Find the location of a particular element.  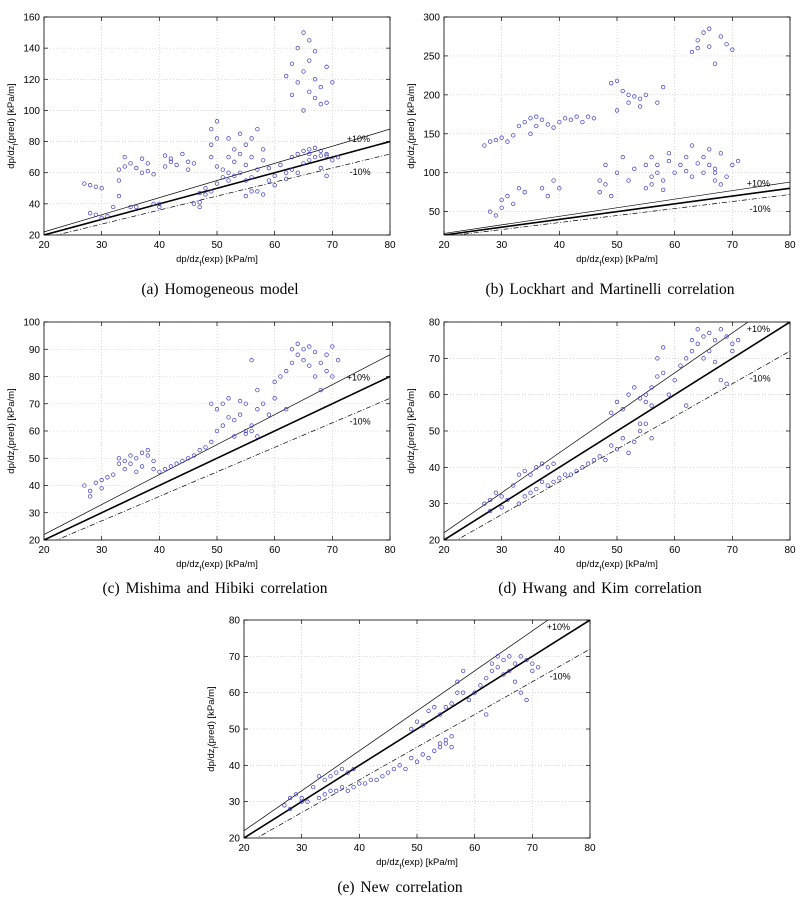

ticks: 20 30 40 50 60 70 80 20 30 40 50 60 70 80 90 100 is located at coordinates (209, 437).